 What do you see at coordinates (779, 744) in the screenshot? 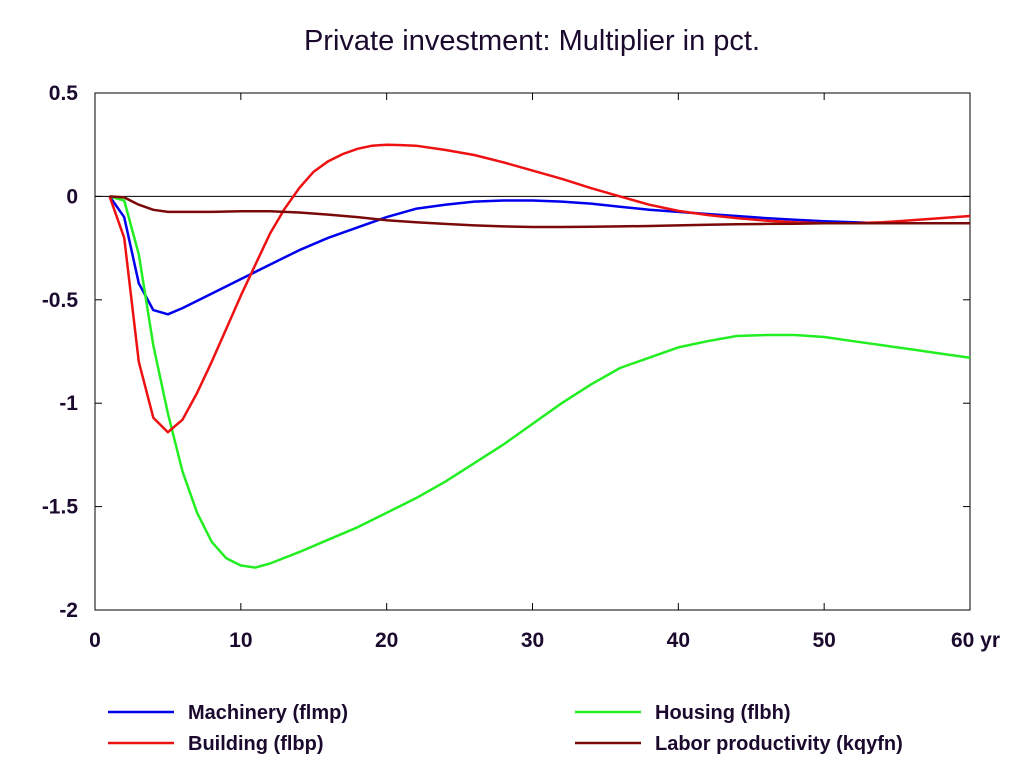
I see `legend-label: Labor productivity (kqyfn)` at bounding box center [779, 744].